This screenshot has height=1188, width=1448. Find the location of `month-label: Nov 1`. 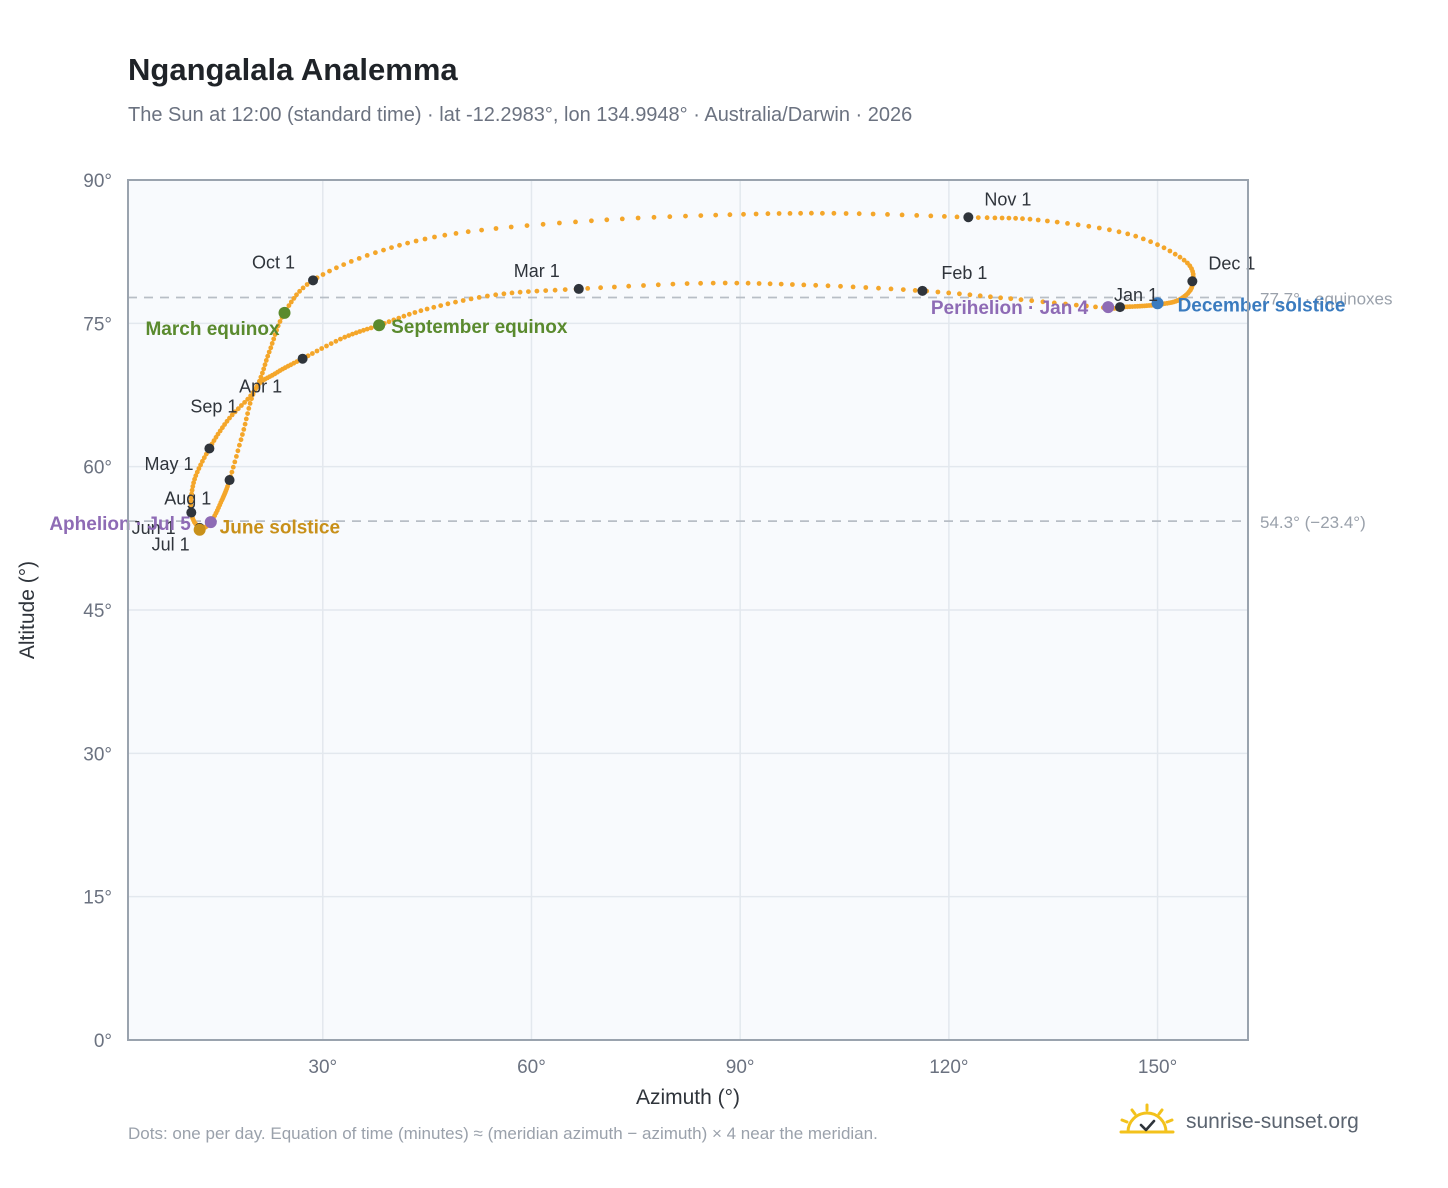

month-label: Nov 1 is located at coordinates (1007, 199).